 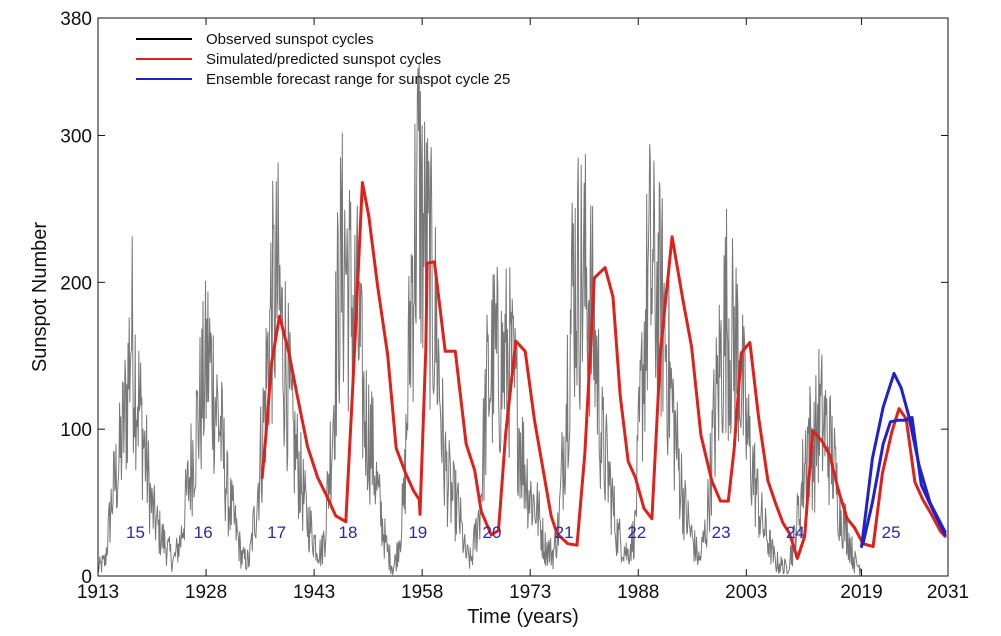 I want to click on y-axis-title: Sunspot Number, so click(x=40, y=297).